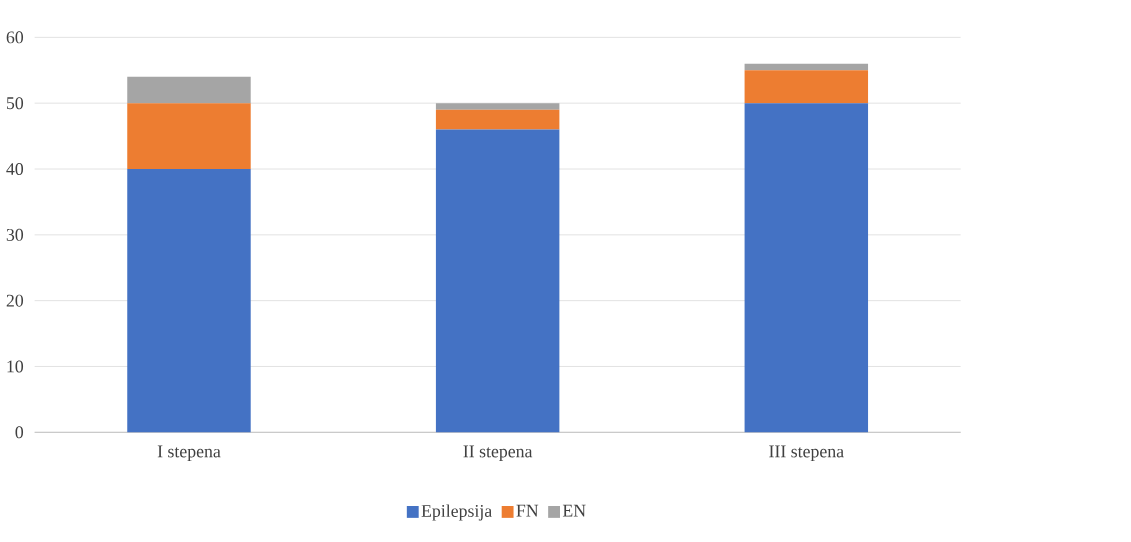 This screenshot has width=1131, height=542. What do you see at coordinates (15, 300) in the screenshot?
I see `y-tick-label: 20` at bounding box center [15, 300].